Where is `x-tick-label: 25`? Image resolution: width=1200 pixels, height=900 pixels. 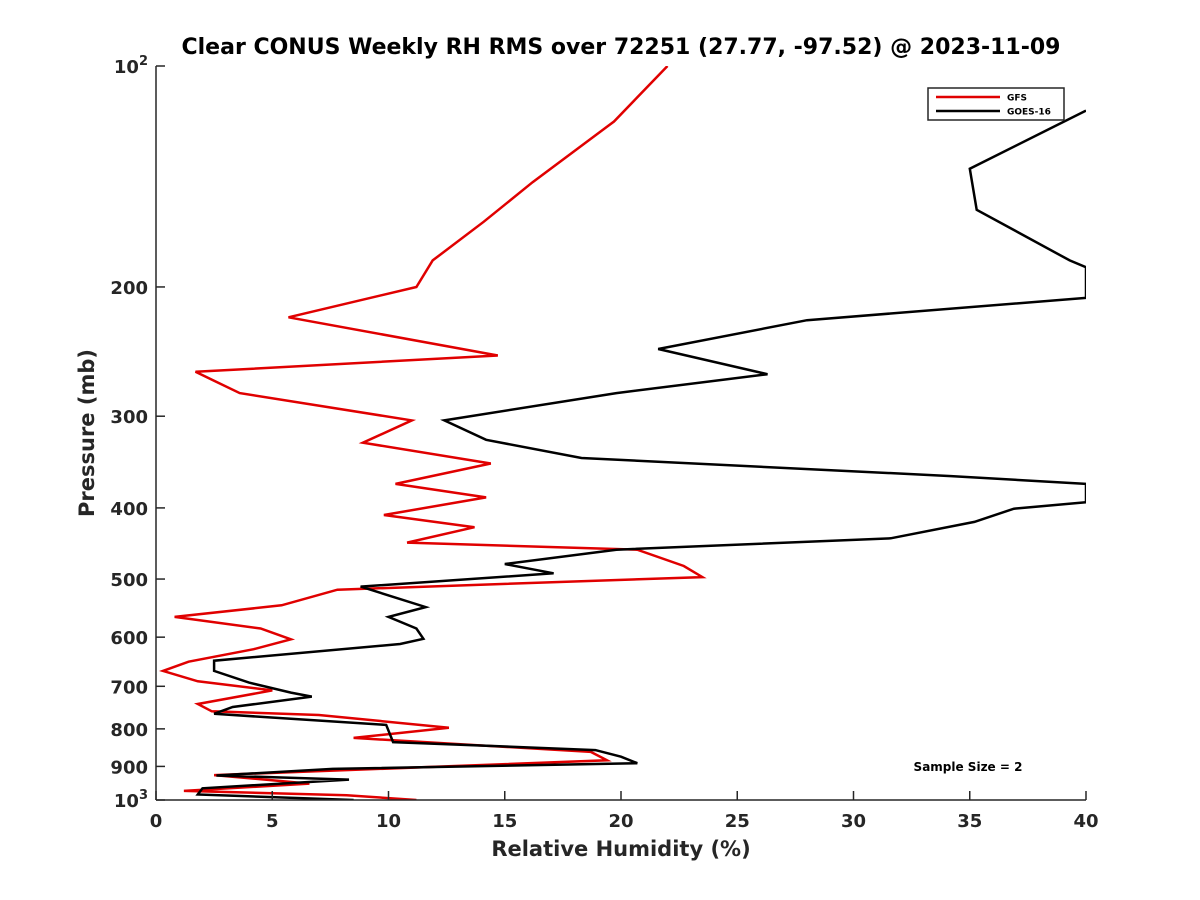
x-tick-label: 25 is located at coordinates (737, 821).